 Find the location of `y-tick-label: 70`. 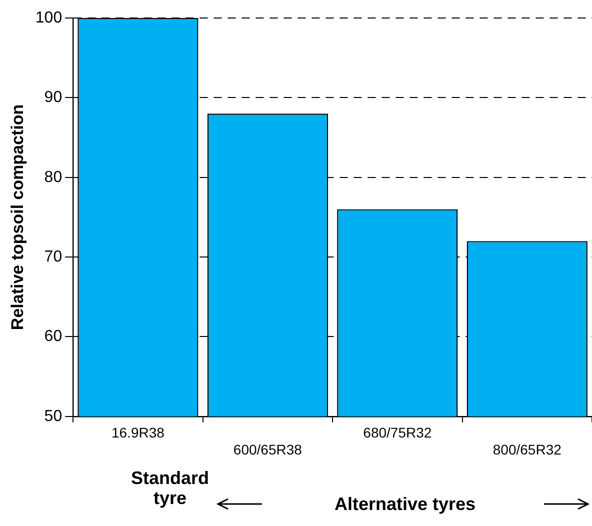

y-tick-label: 70 is located at coordinates (53, 257).